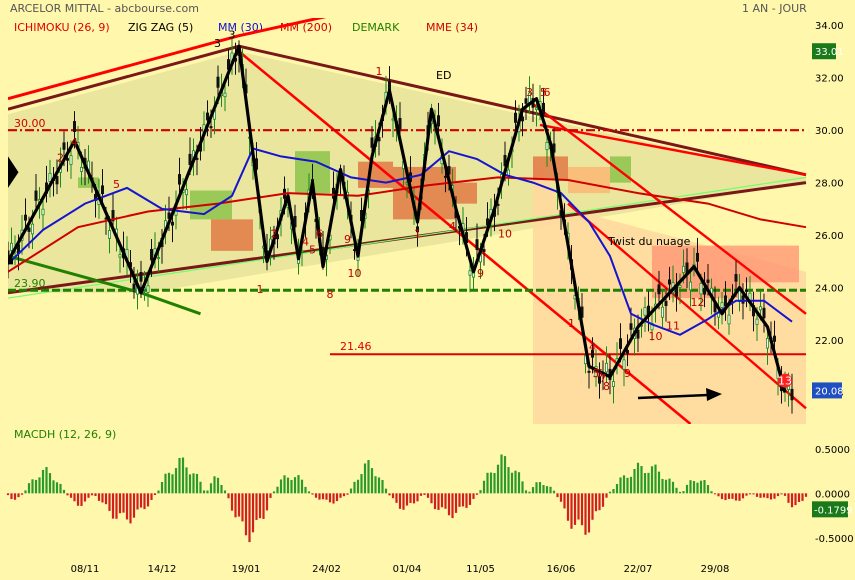  I want to click on wave-label: 9, so click(627, 373).